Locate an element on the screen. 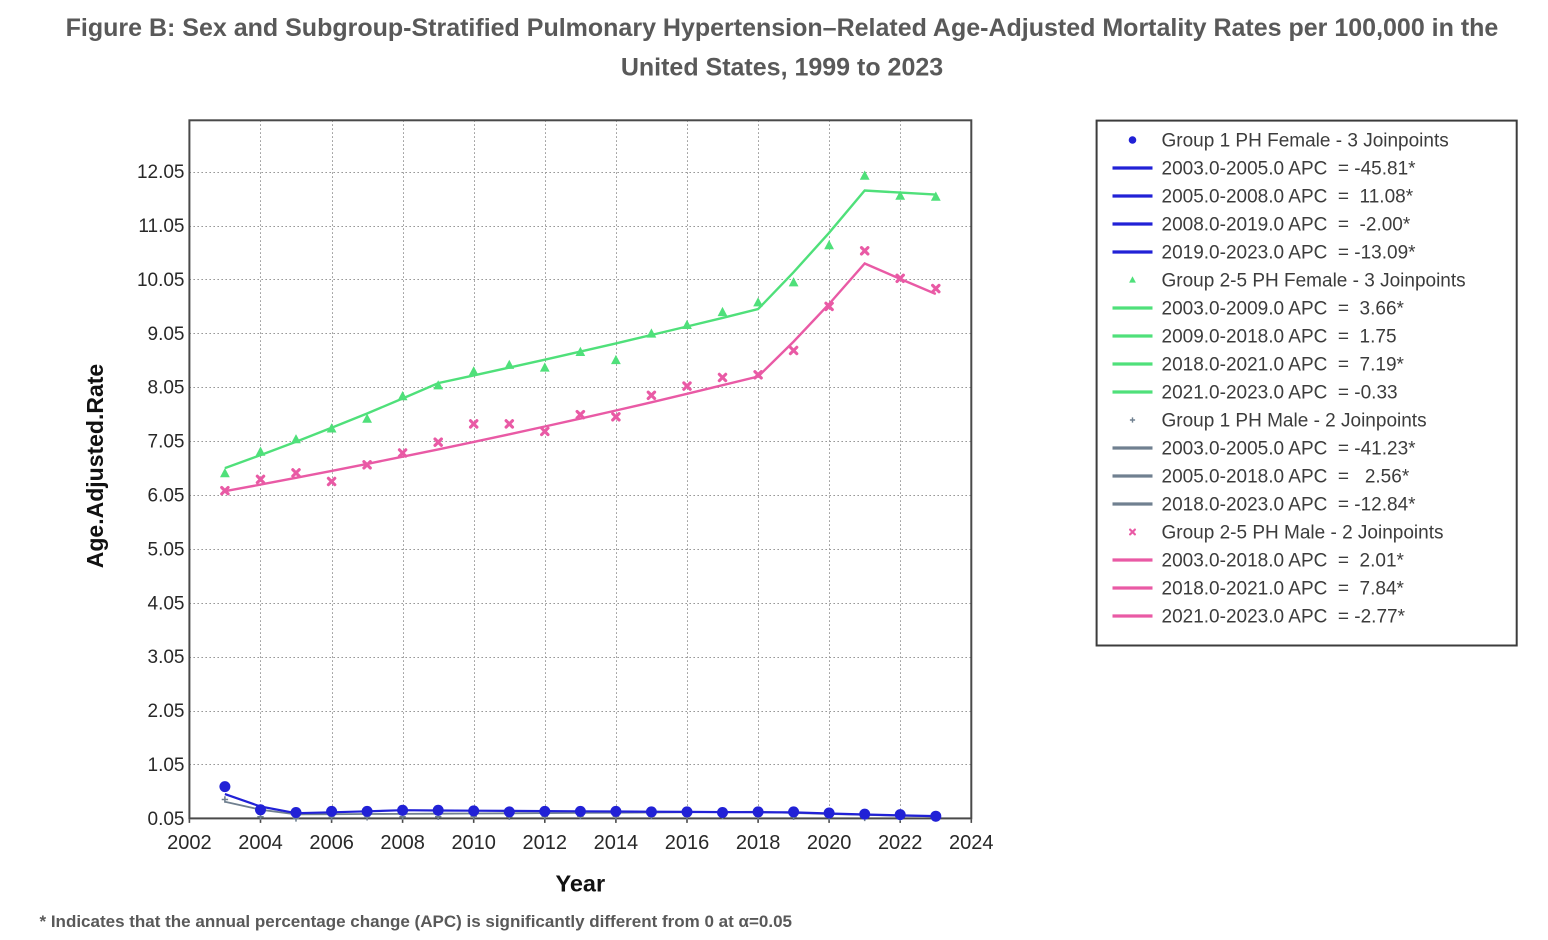 This screenshot has width=1548, height=940. svg-text: 4.05 is located at coordinates (166, 603).